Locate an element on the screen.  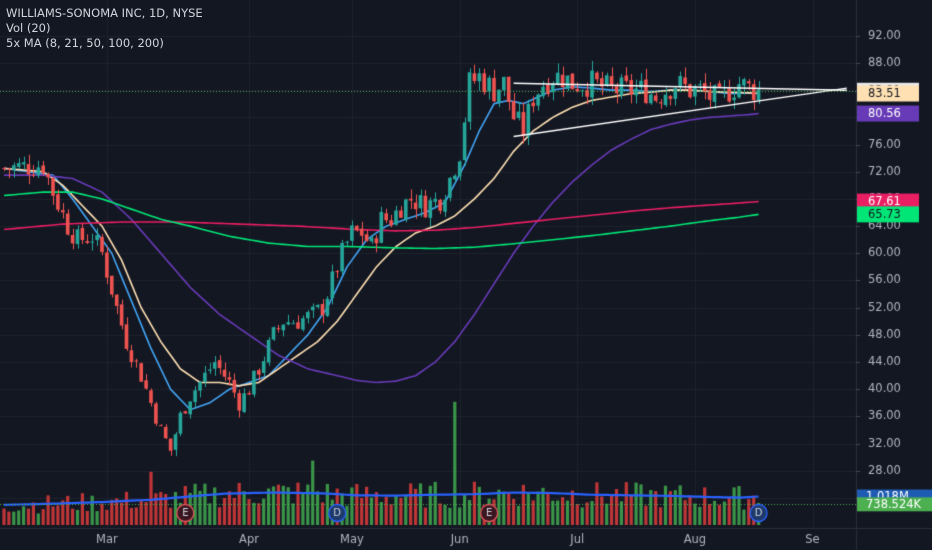
volume-indicator-label: Vol (20) is located at coordinates (28, 28).